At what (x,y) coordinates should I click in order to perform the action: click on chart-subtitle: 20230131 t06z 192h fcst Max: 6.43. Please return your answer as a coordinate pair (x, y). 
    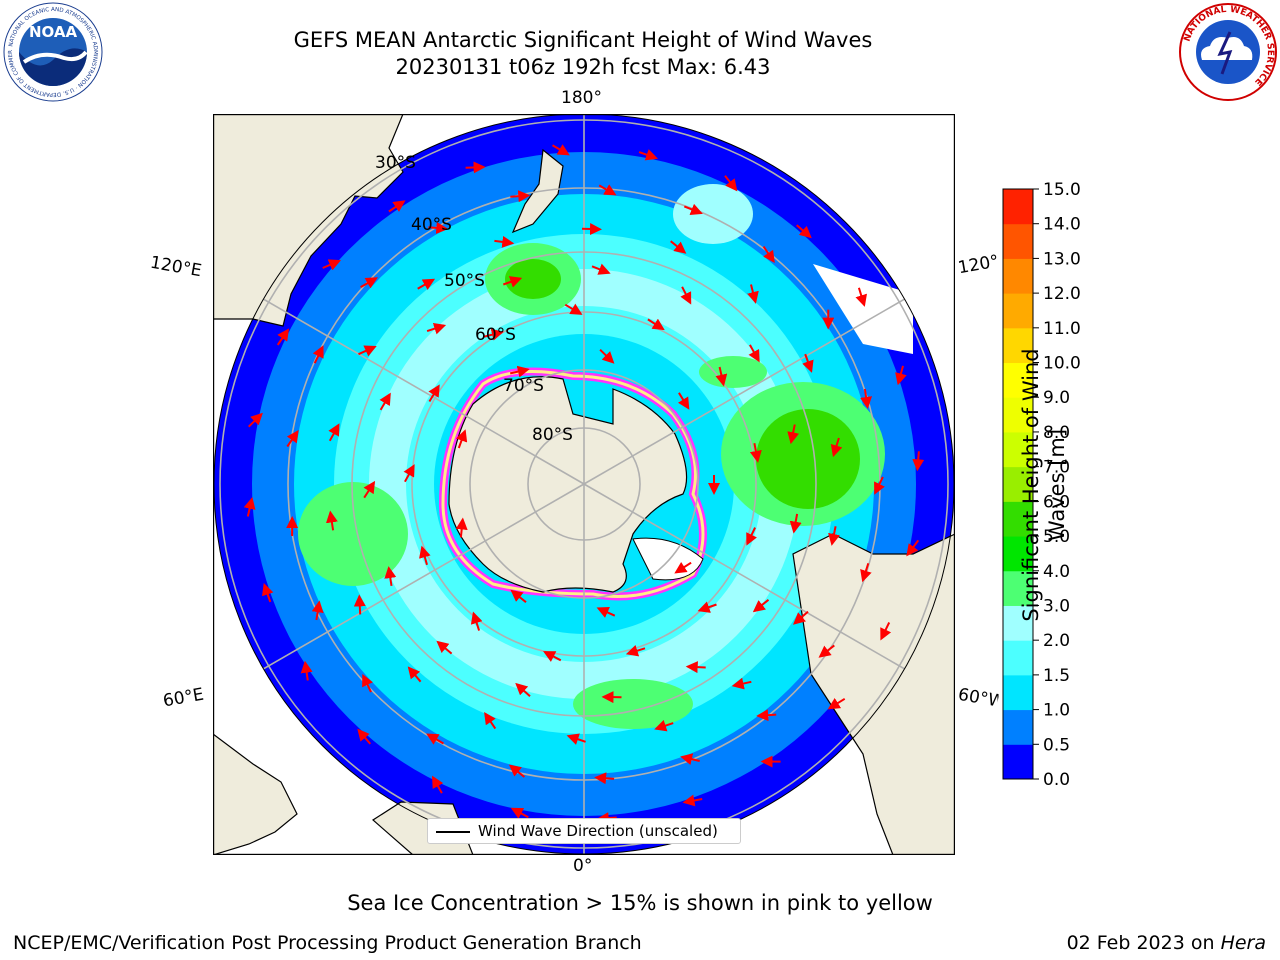
    Looking at the image, I should click on (583, 67).